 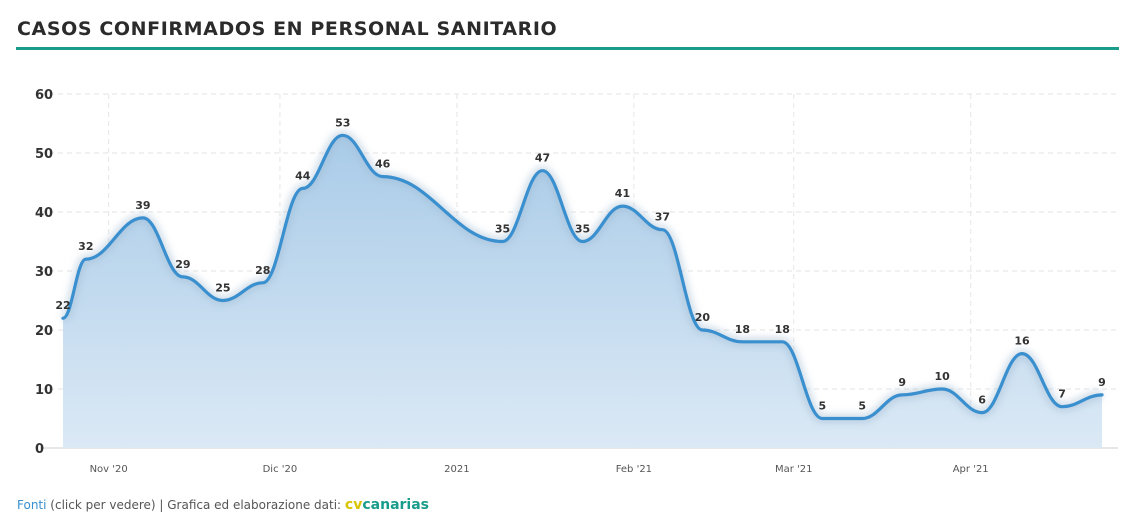 I want to click on data-label: 53, so click(x=342, y=122).